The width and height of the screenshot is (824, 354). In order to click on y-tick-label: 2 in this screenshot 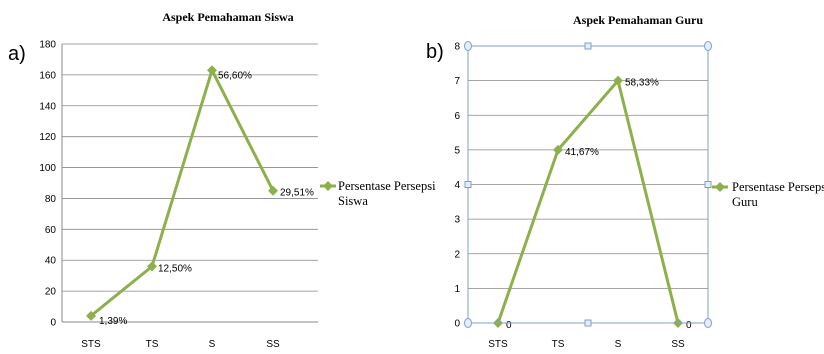, I will do `click(457, 254)`.